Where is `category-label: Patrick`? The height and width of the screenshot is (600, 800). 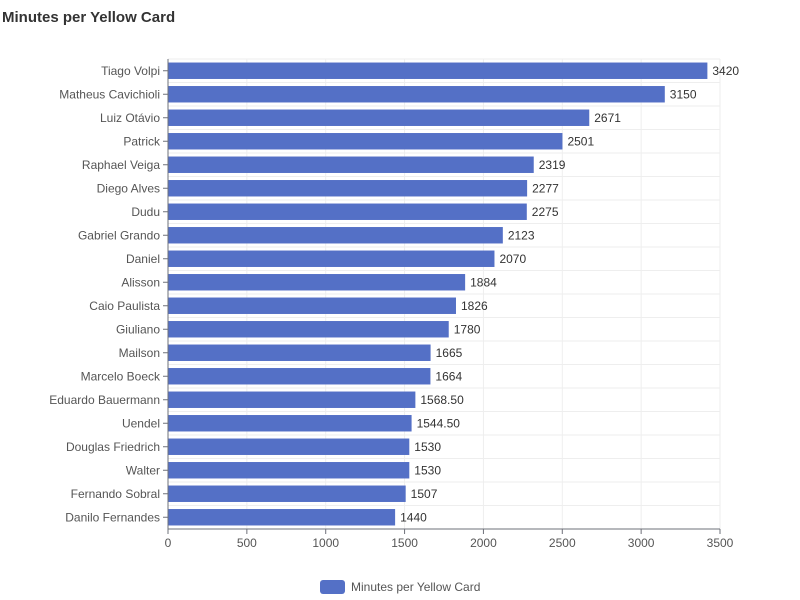 category-label: Patrick is located at coordinates (142, 141).